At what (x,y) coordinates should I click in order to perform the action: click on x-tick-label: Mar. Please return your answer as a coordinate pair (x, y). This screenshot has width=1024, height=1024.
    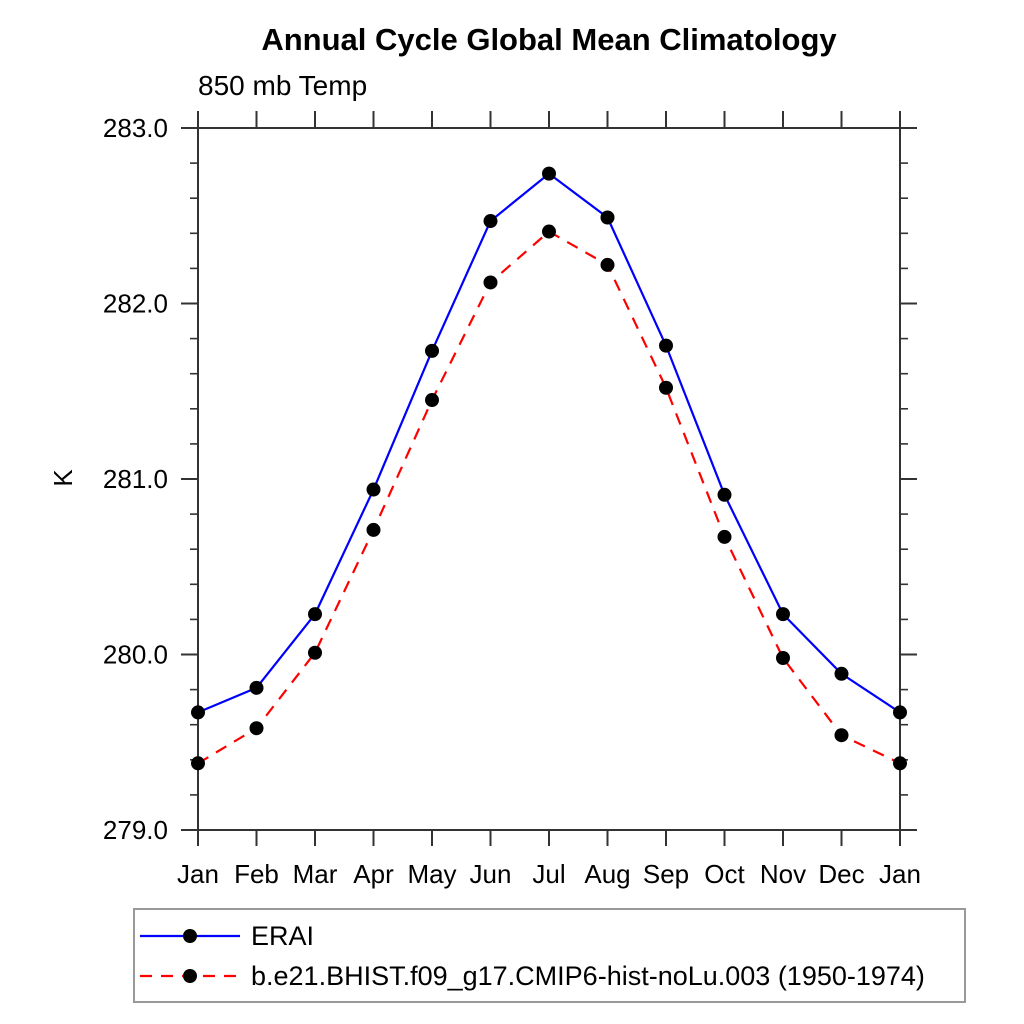
    Looking at the image, I should click on (315, 874).